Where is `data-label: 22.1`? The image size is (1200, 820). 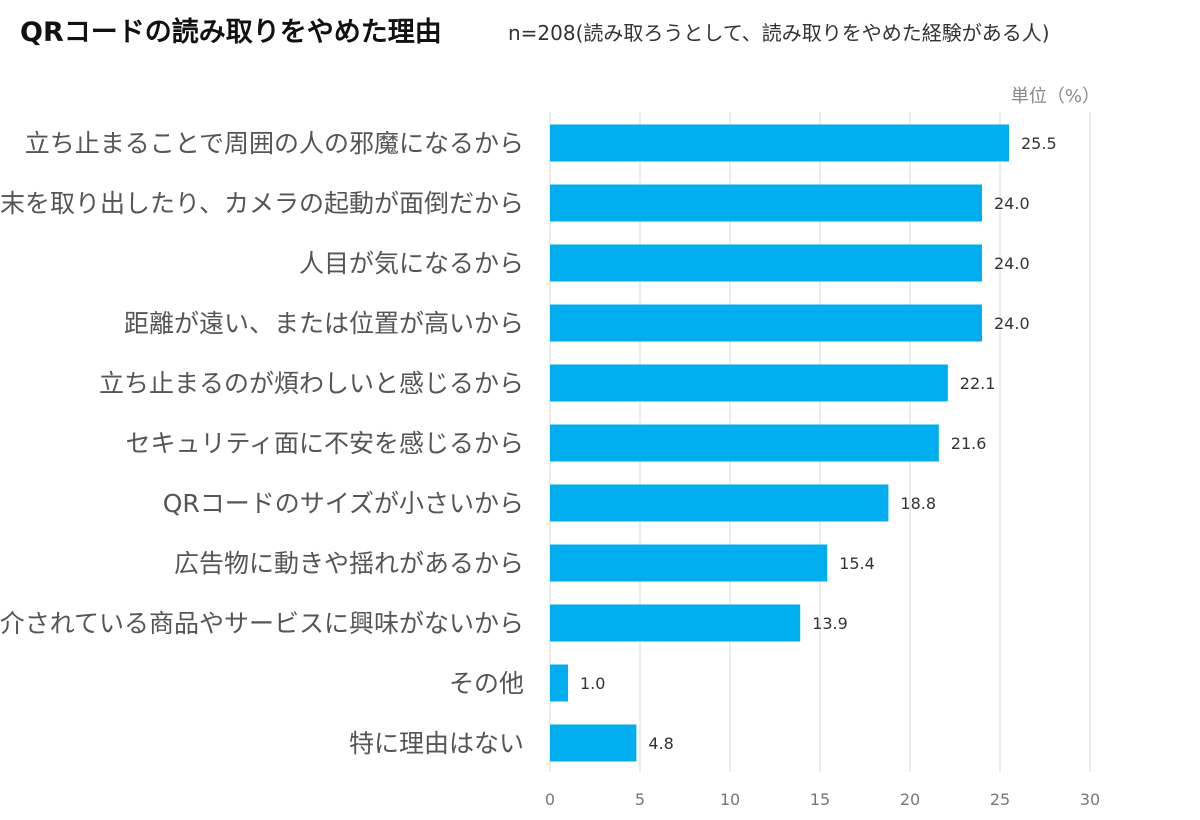 data-label: 22.1 is located at coordinates (978, 383).